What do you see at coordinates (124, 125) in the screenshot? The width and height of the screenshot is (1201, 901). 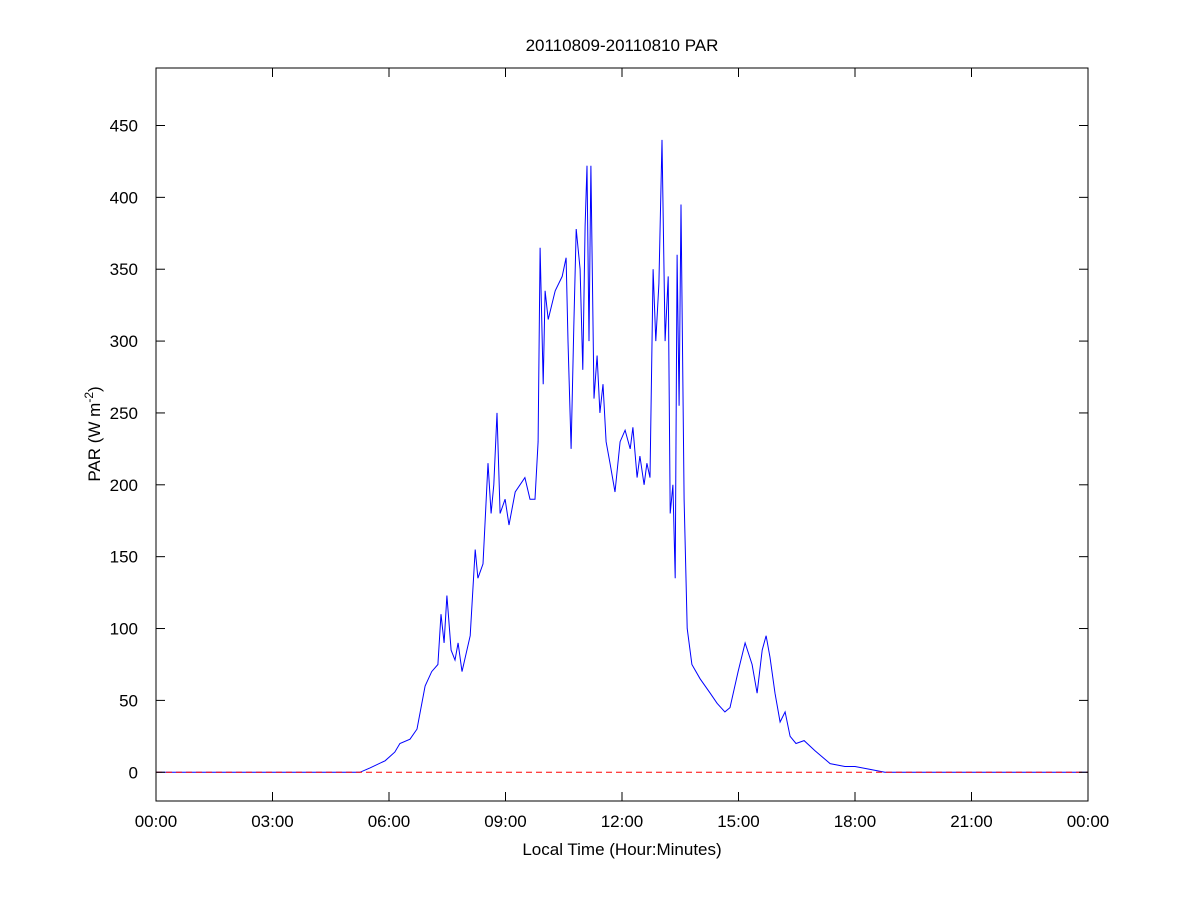 I see `y-tick-label: 450` at bounding box center [124, 125].